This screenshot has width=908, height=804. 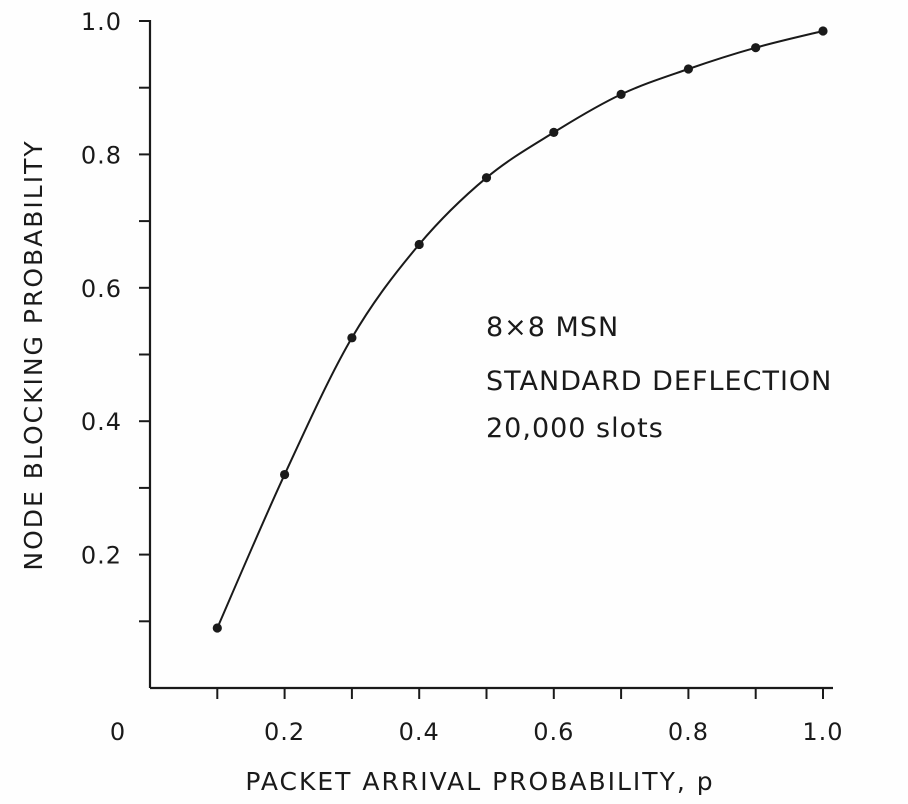 What do you see at coordinates (101, 155) in the screenshot?
I see `y-tick-label: 0.8` at bounding box center [101, 155].